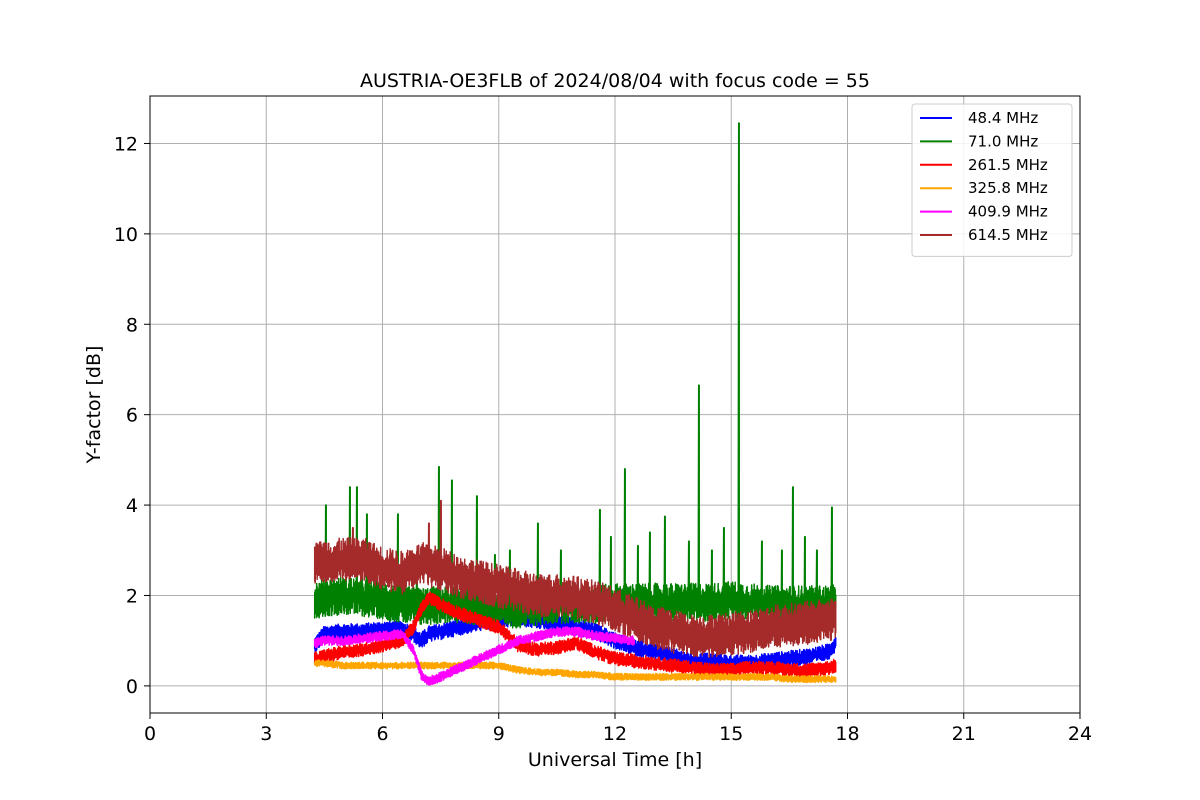  What do you see at coordinates (1008, 188) in the screenshot?
I see `legend-entry: 325.8 MHz` at bounding box center [1008, 188].